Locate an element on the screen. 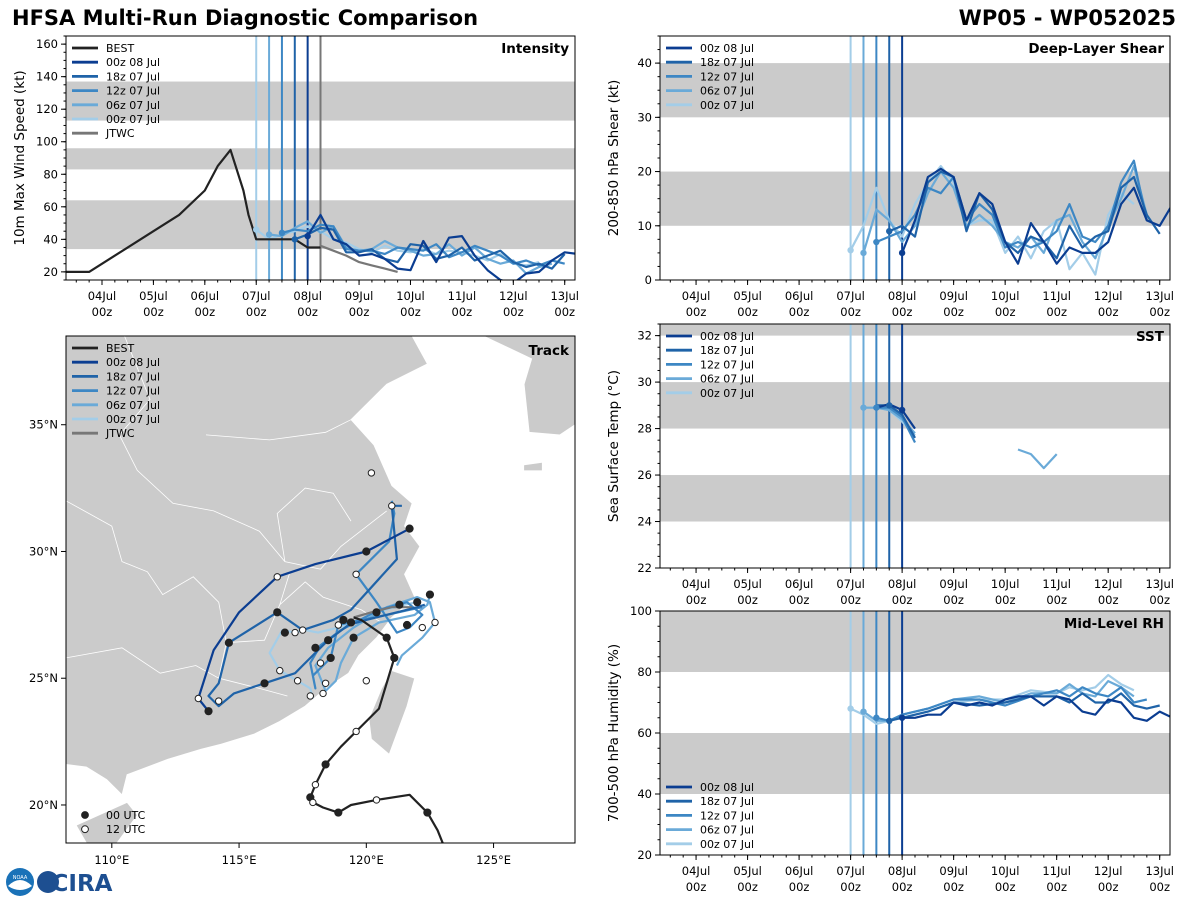  intensity-xtick-label: 09Jul is located at coordinates (359, 296).